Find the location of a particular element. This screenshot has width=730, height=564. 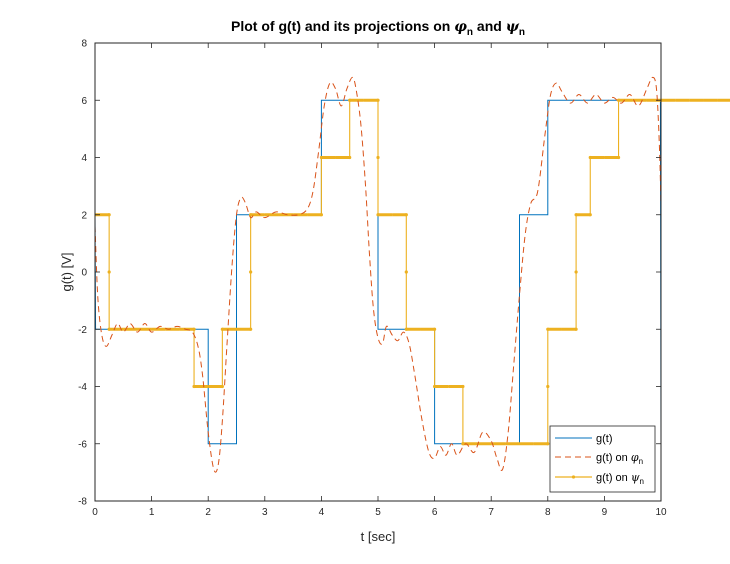

title-psi: ψ is located at coordinates (513, 27).